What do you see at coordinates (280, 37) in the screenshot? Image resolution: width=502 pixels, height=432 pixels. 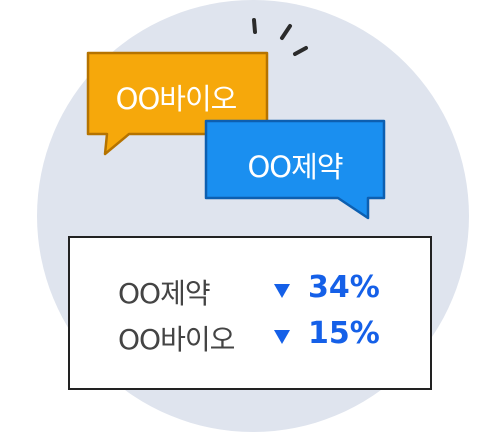 I see `emphasis-burst-icon` at bounding box center [280, 37].